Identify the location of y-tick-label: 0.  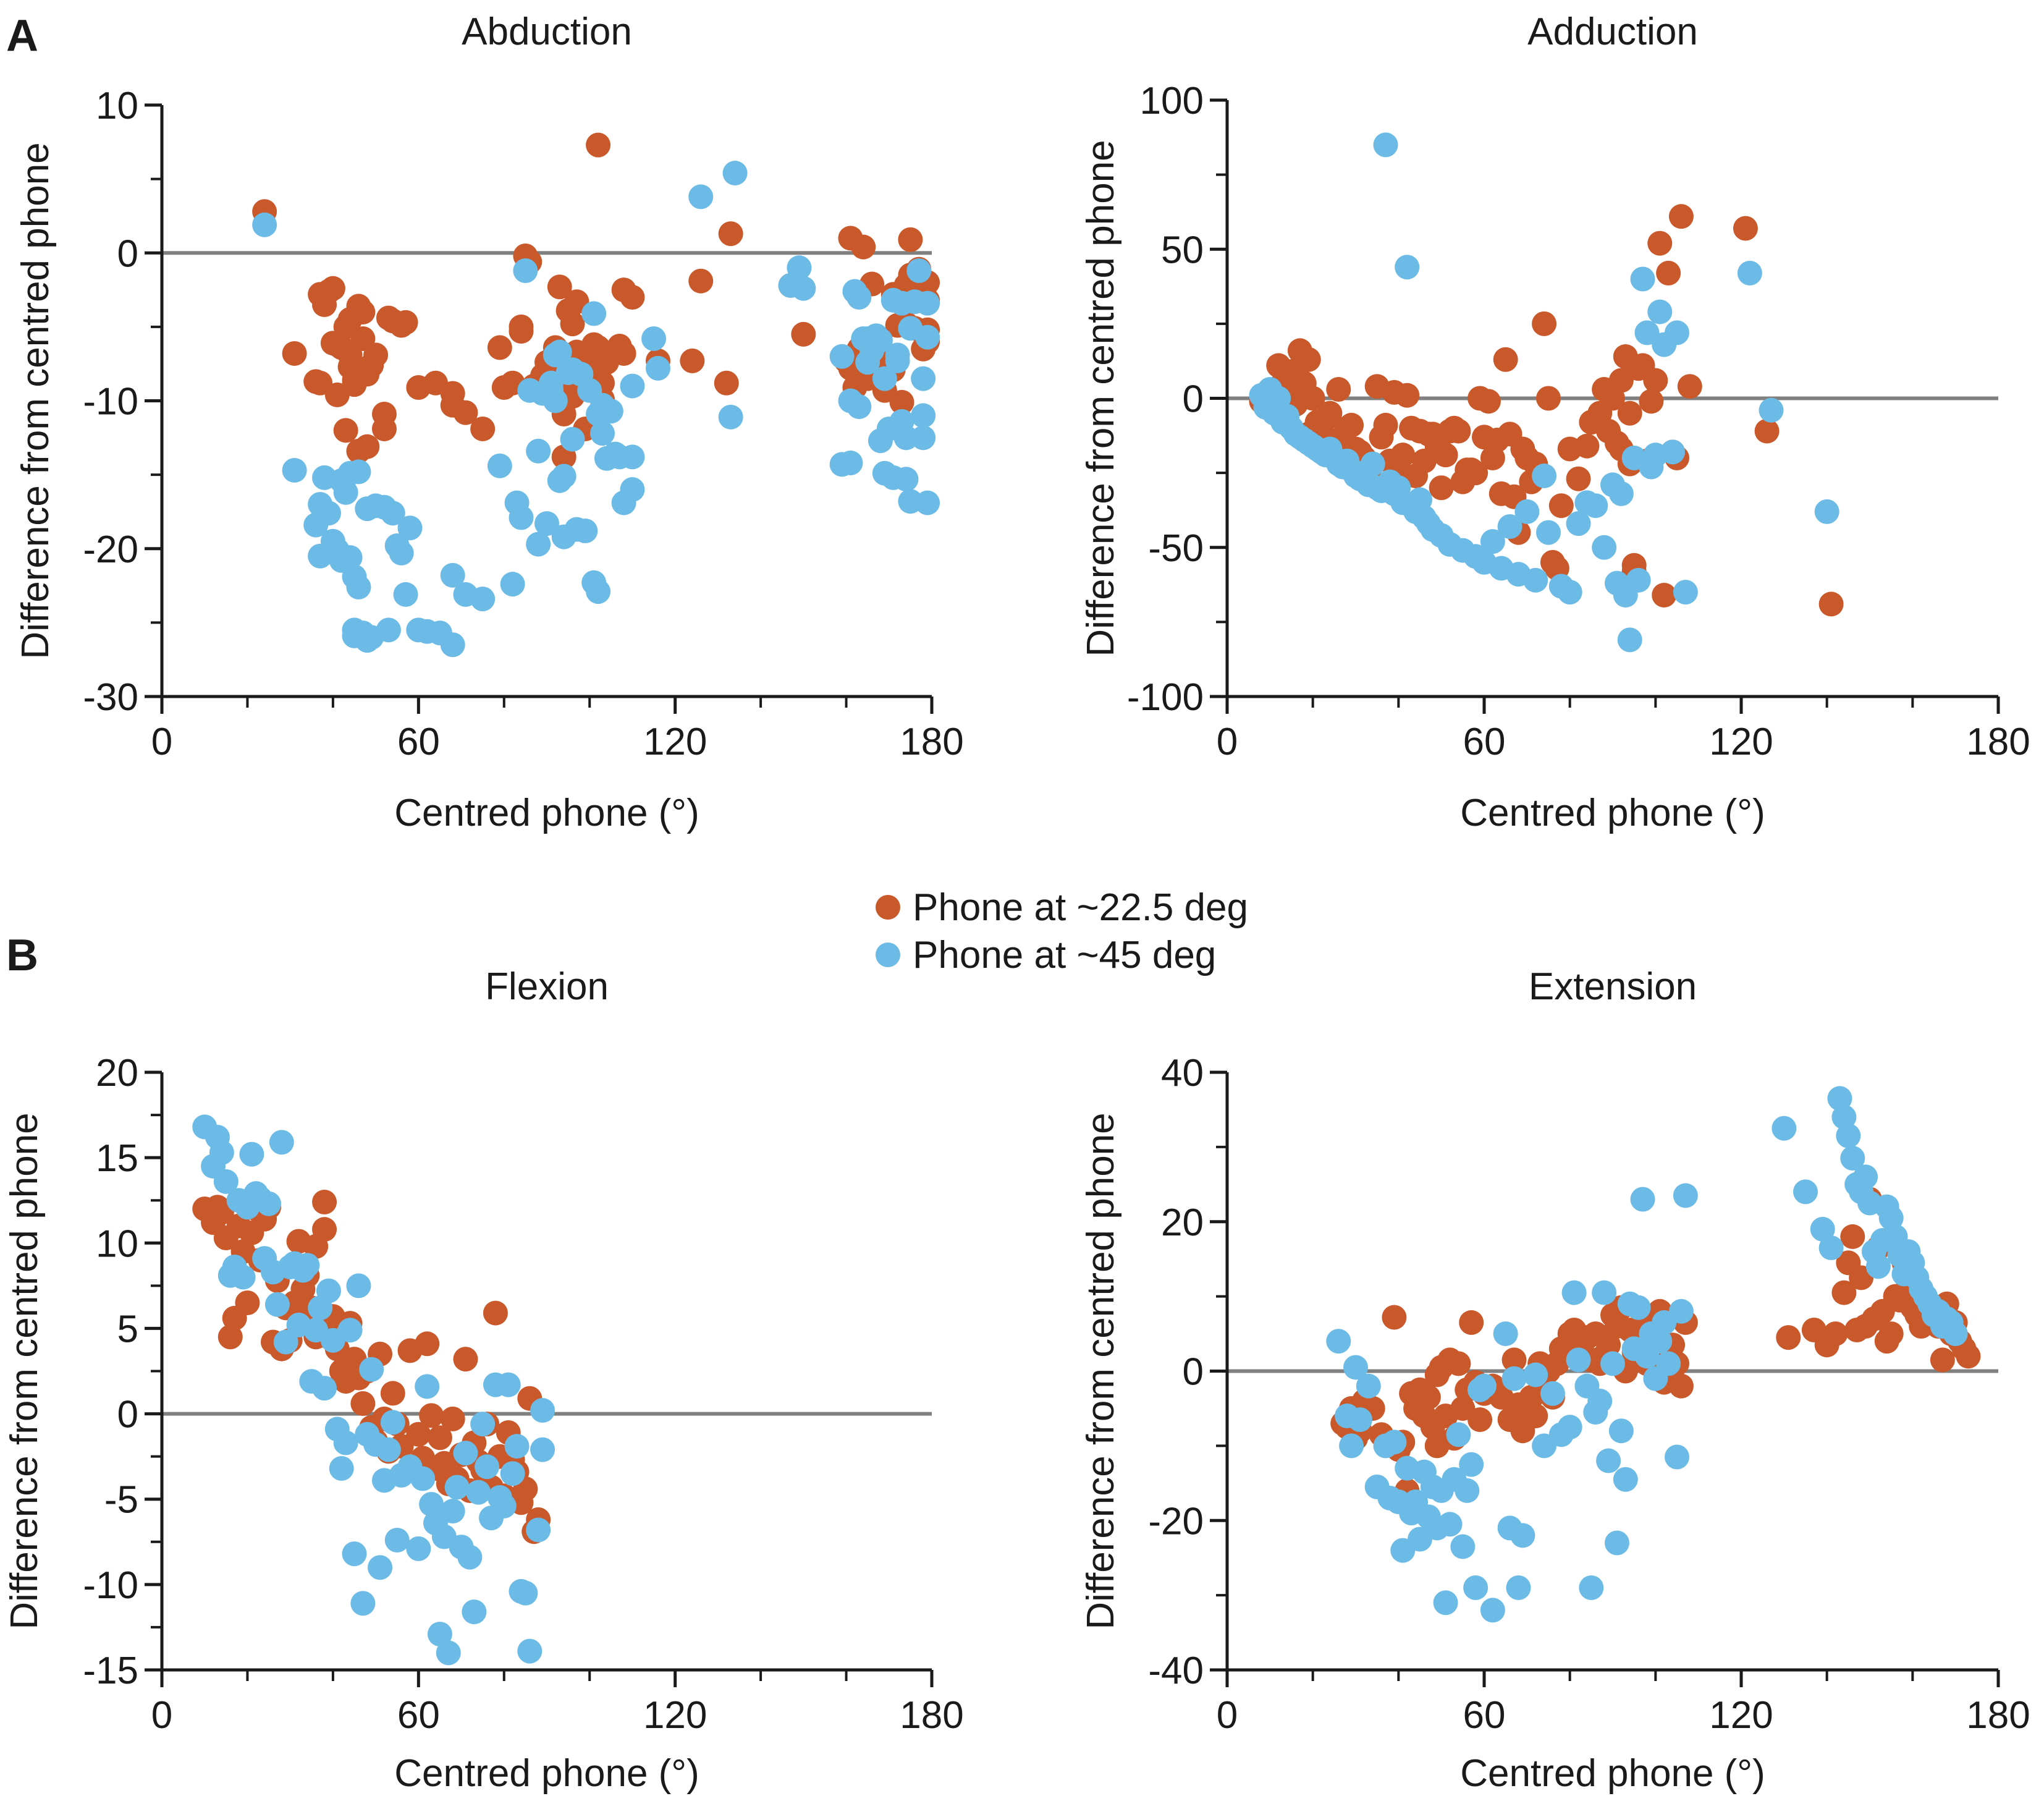
(1193, 1372).